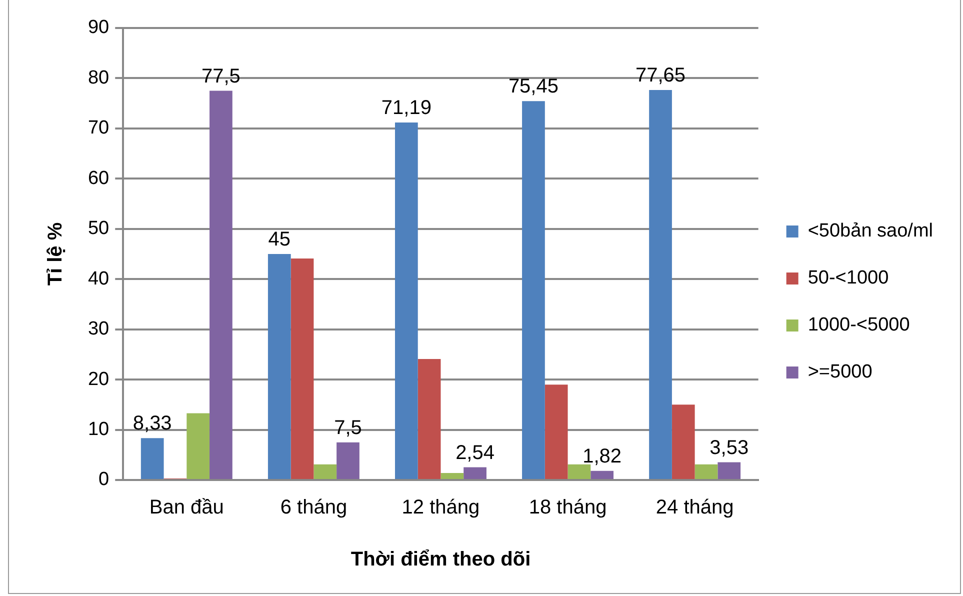  What do you see at coordinates (220, 76) in the screenshot?
I see `data-label: 77,5` at bounding box center [220, 76].